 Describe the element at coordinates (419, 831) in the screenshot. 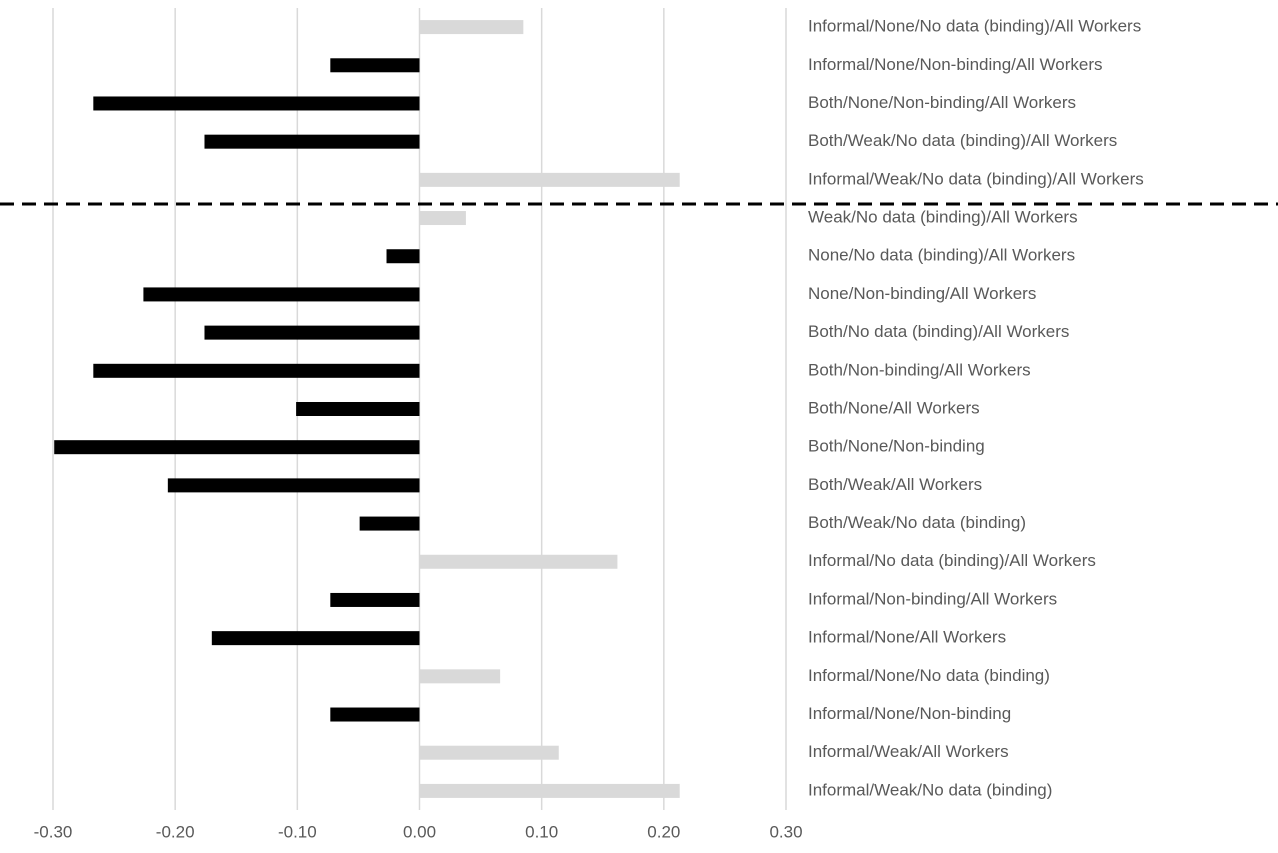

I see `x-tick-label: 0.00` at that location.